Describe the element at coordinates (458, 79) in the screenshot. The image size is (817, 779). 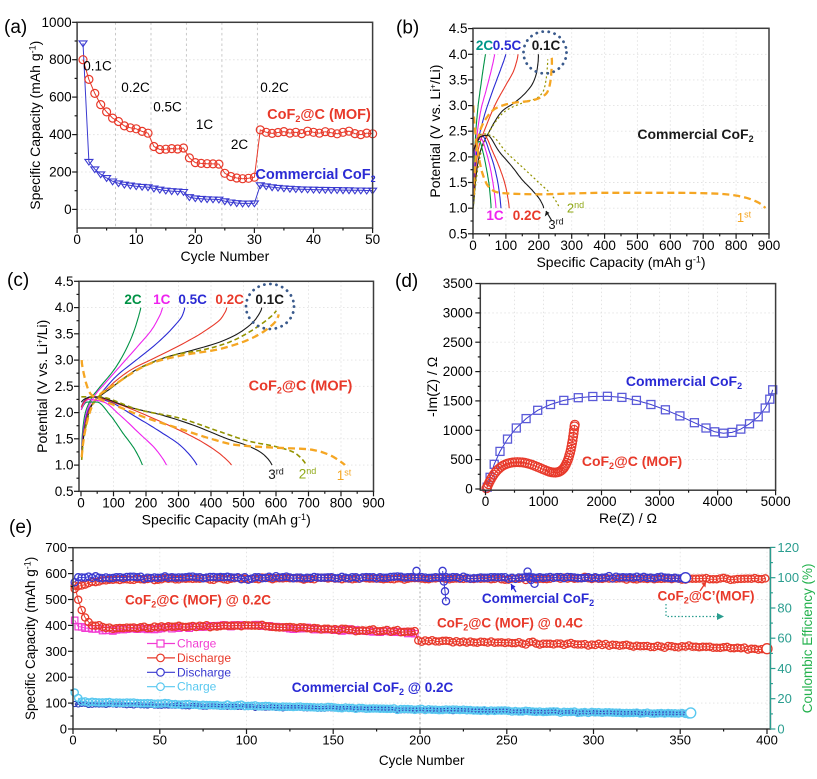
I see `svg-text: 3.5` at that location.